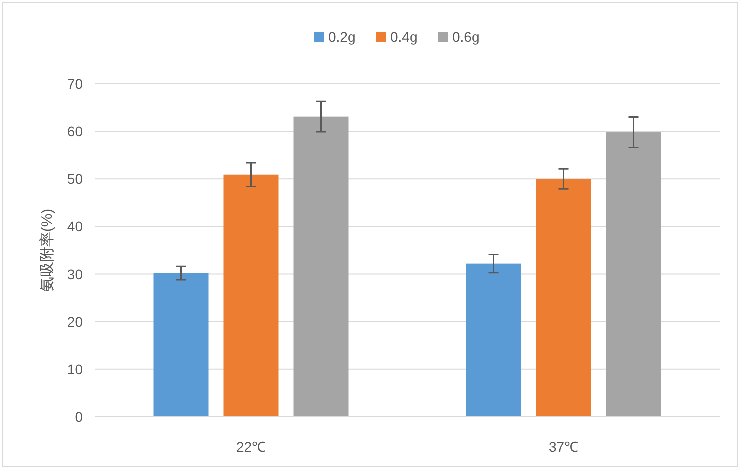  Describe the element at coordinates (75, 84) in the screenshot. I see `y-tick-label: 70` at that location.